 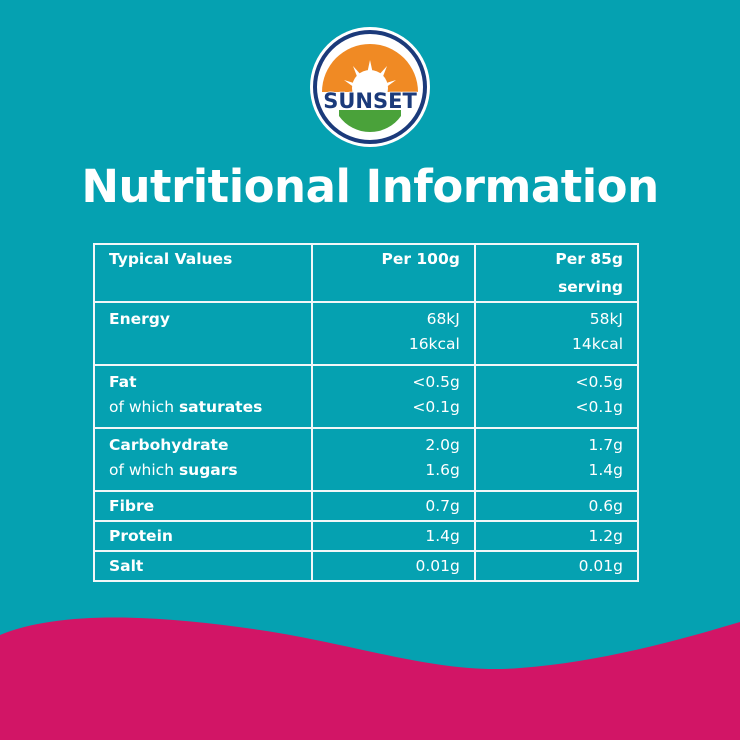 What do you see at coordinates (606, 445) in the screenshot?
I see `value-cell: 1.7g` at bounding box center [606, 445].